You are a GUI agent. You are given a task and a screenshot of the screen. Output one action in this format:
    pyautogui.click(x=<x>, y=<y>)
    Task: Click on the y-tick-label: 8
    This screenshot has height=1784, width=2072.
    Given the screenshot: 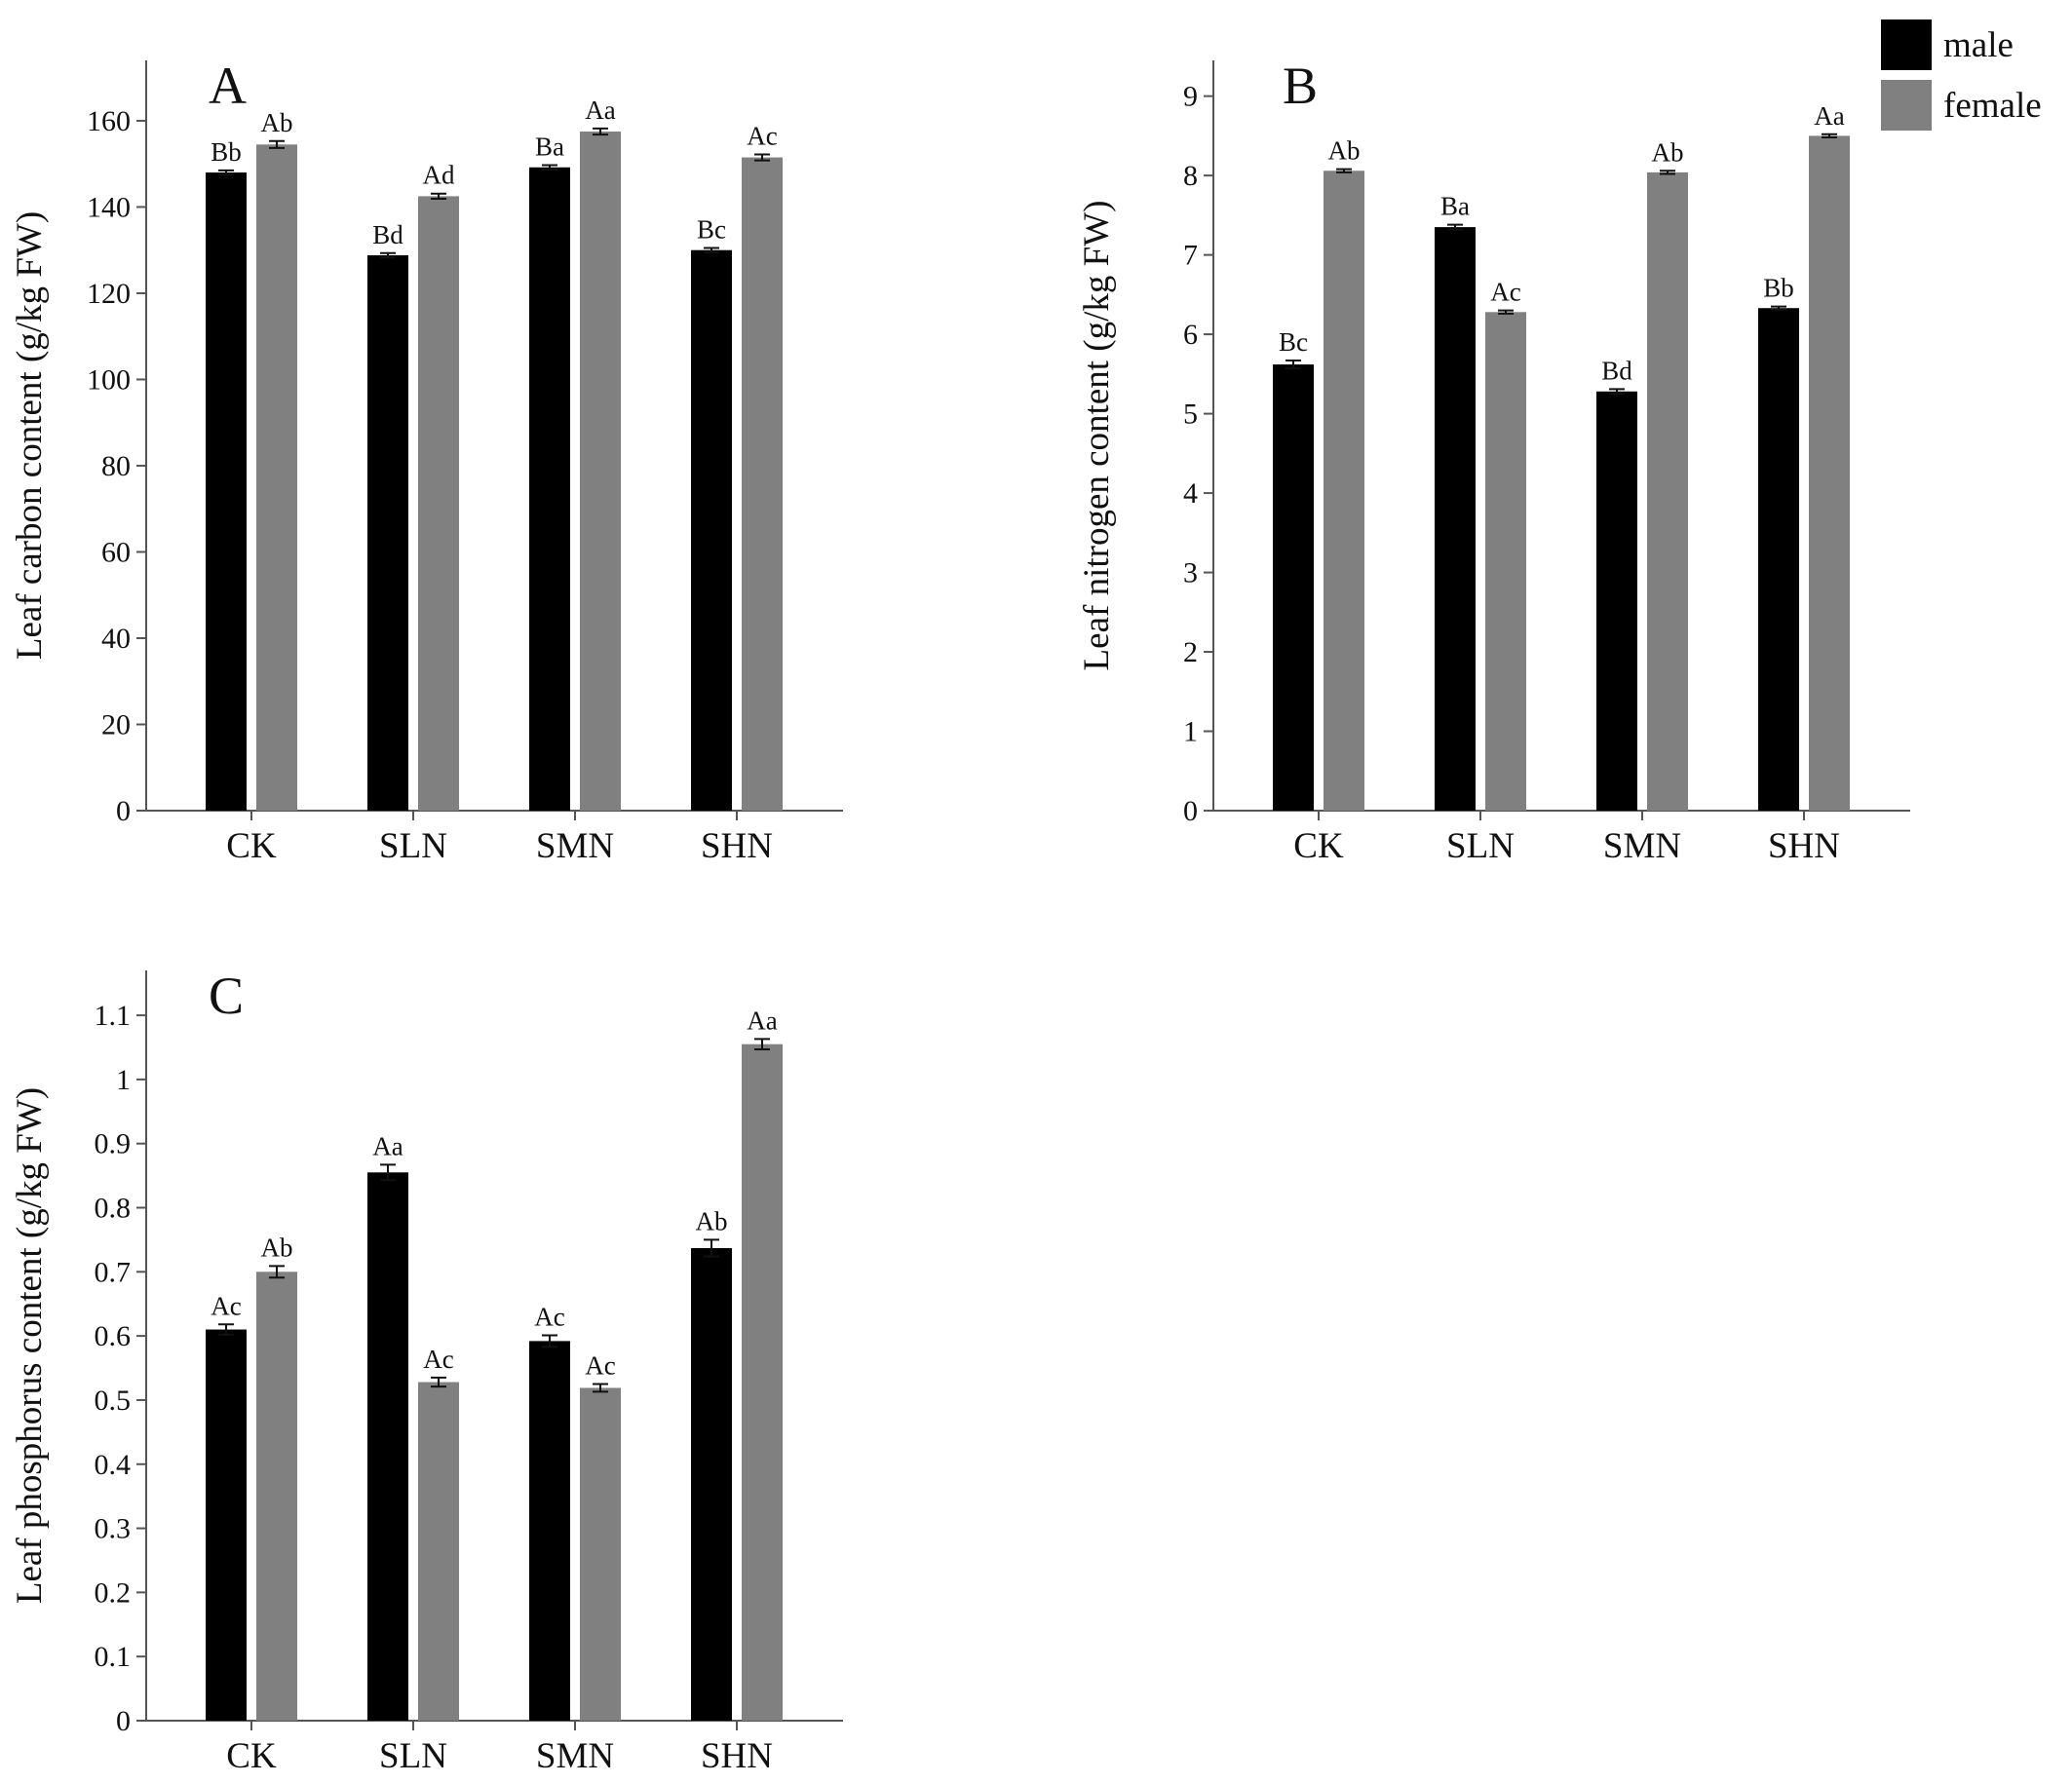 What is the action you would take?
    pyautogui.click(x=1190, y=176)
    